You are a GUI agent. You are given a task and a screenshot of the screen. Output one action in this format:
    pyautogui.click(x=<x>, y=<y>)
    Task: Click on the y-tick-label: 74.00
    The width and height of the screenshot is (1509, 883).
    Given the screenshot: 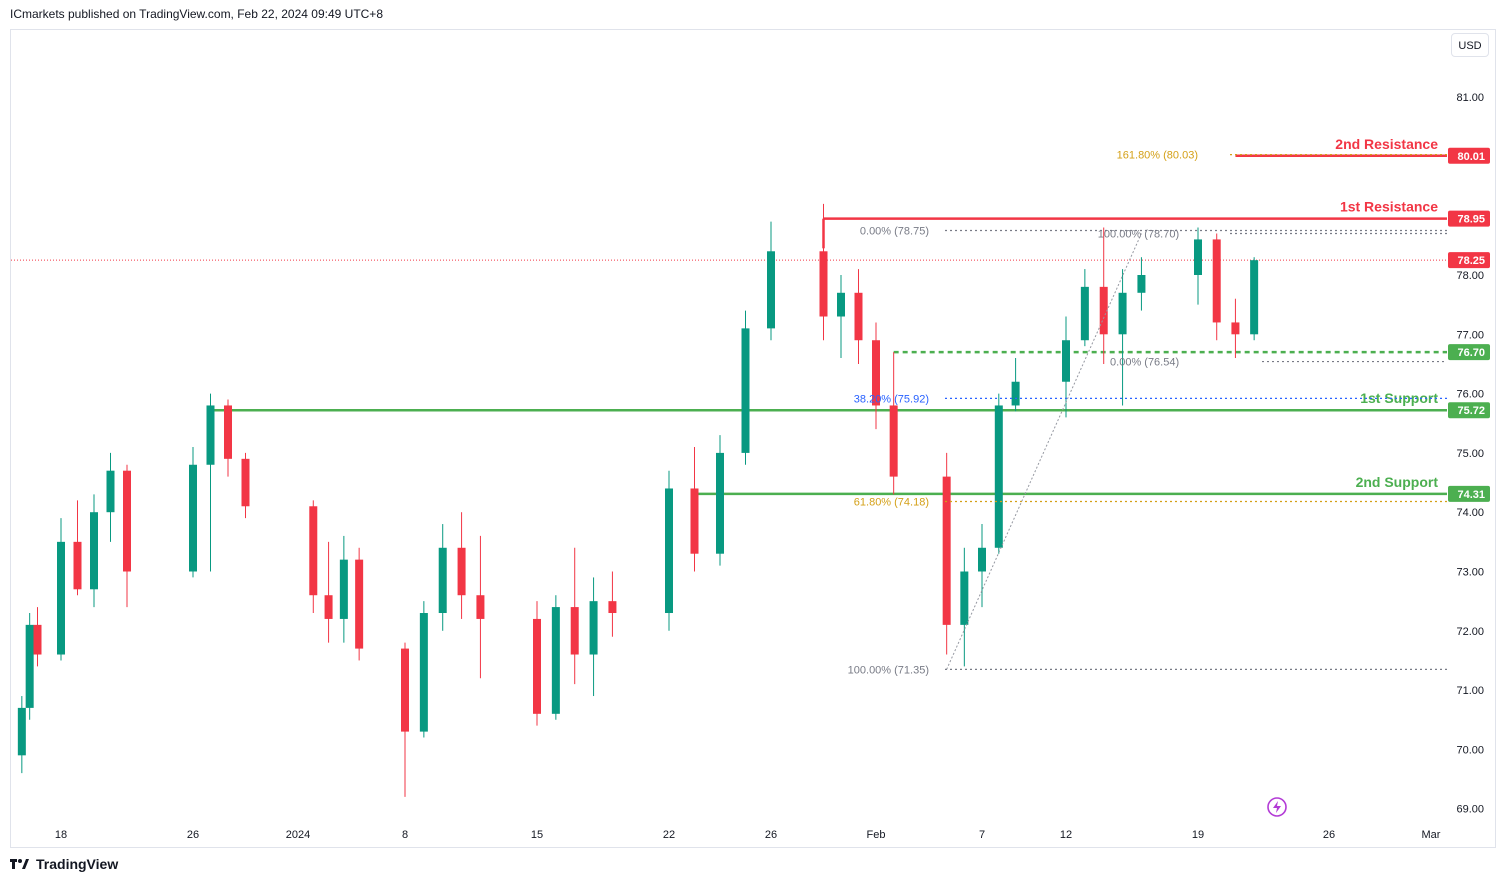 What is the action you would take?
    pyautogui.click(x=1470, y=513)
    